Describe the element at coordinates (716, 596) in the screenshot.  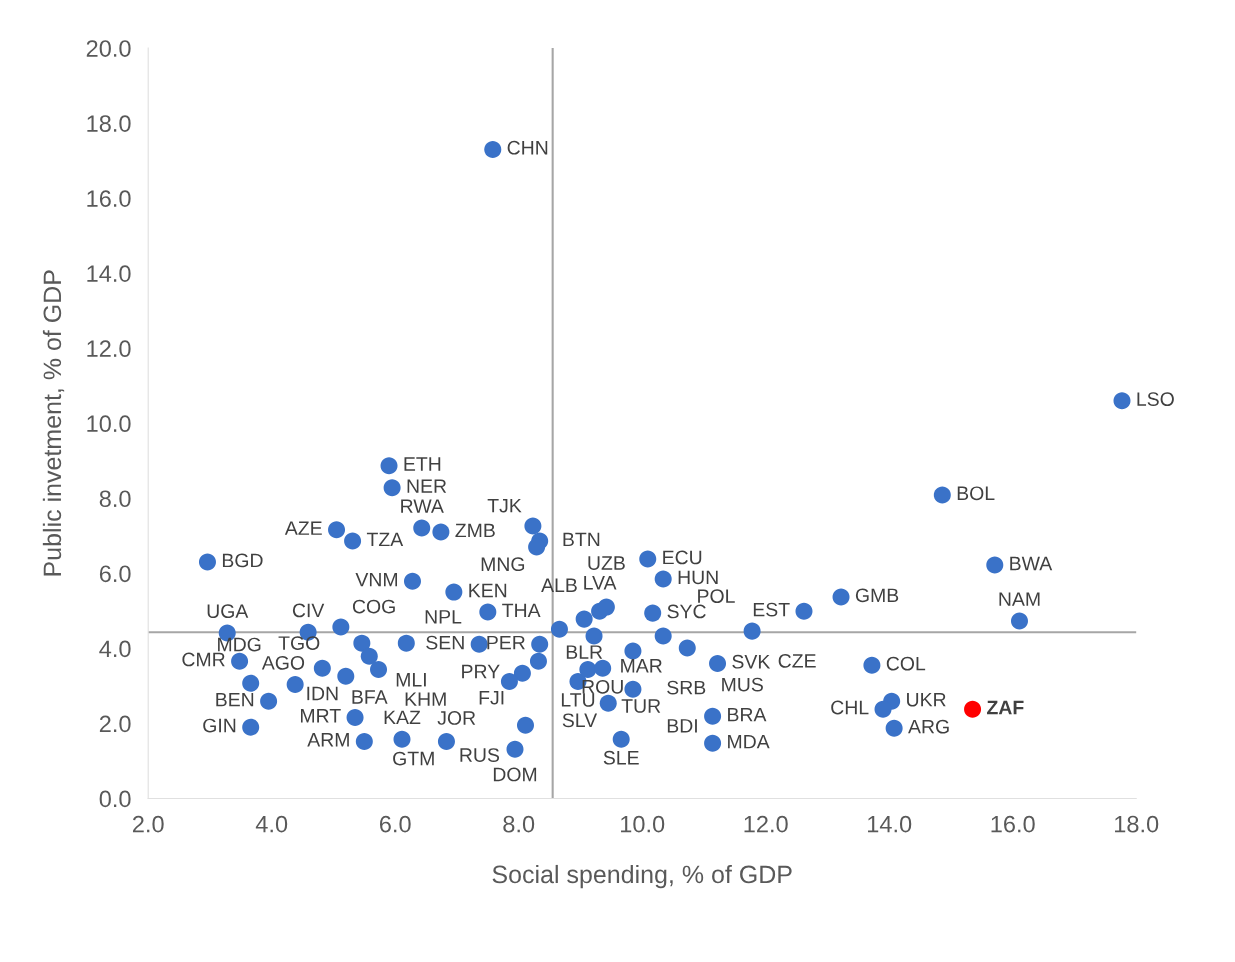
I see `annotation: POL` at that location.